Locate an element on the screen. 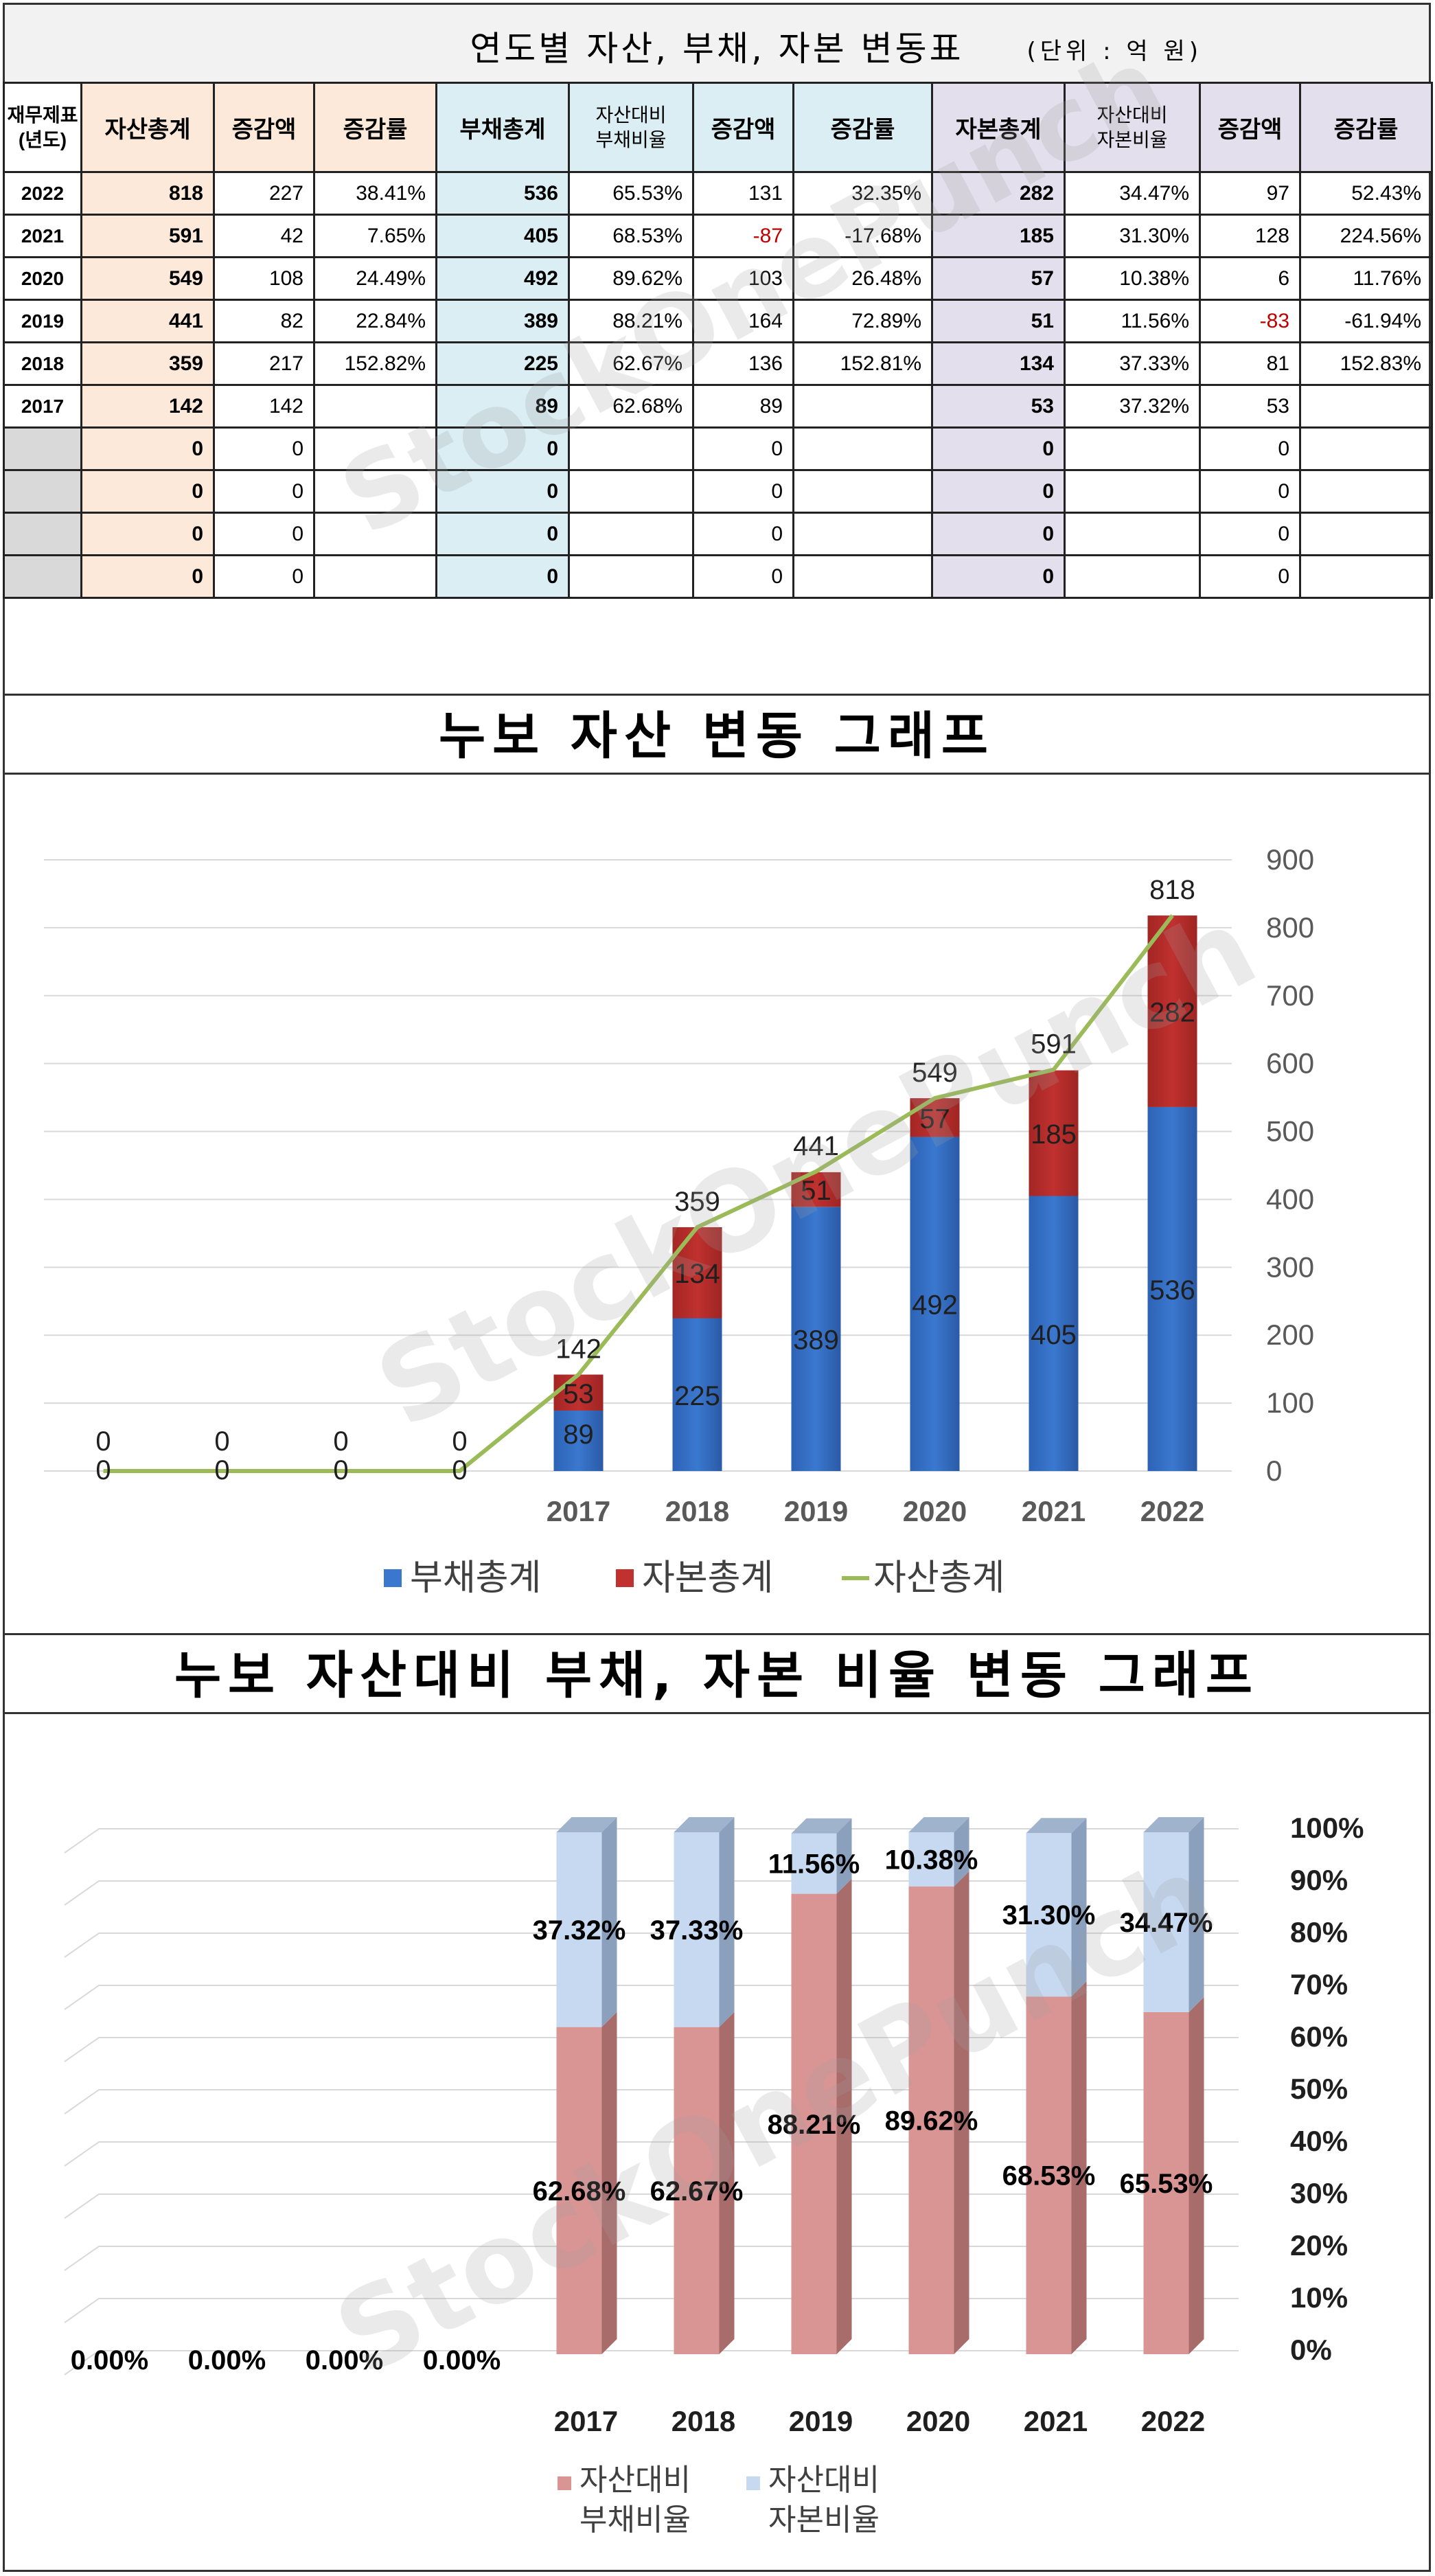  table-cell-asset: 441 is located at coordinates (147, 321).